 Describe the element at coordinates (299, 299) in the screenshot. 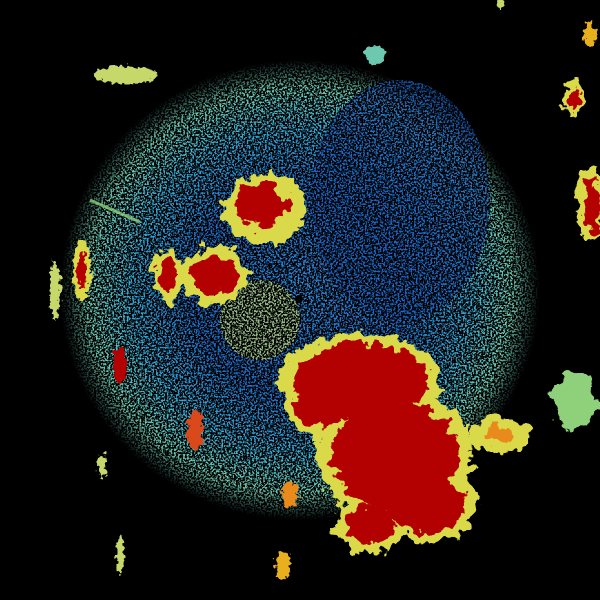

I see `radar-site` at that location.